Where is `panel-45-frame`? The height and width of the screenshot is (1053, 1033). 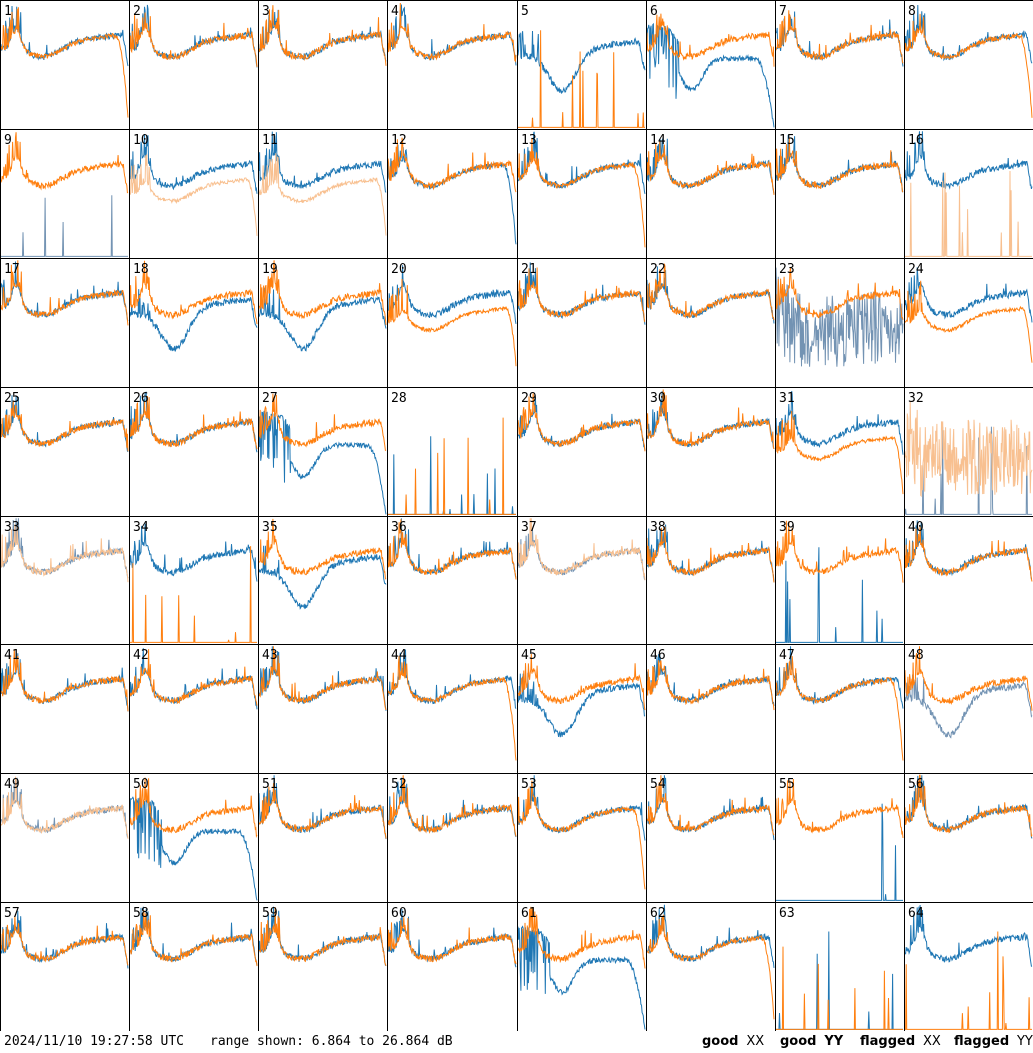
panel-45-frame is located at coordinates (582, 709).